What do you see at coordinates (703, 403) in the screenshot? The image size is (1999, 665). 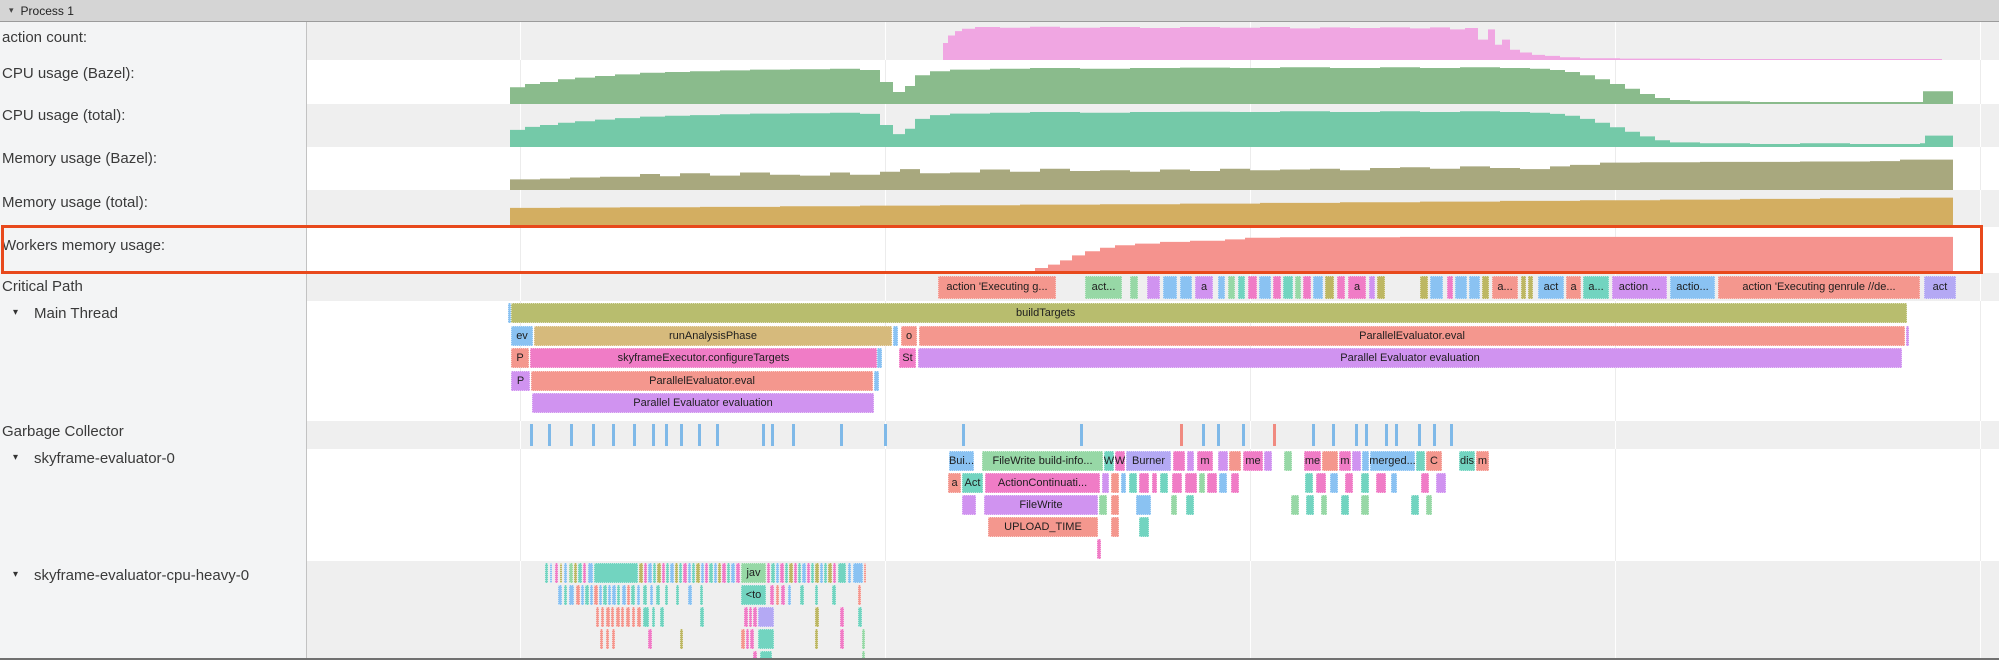 I see `trace-event-block: Parallel Evaluator evaluation` at bounding box center [703, 403].